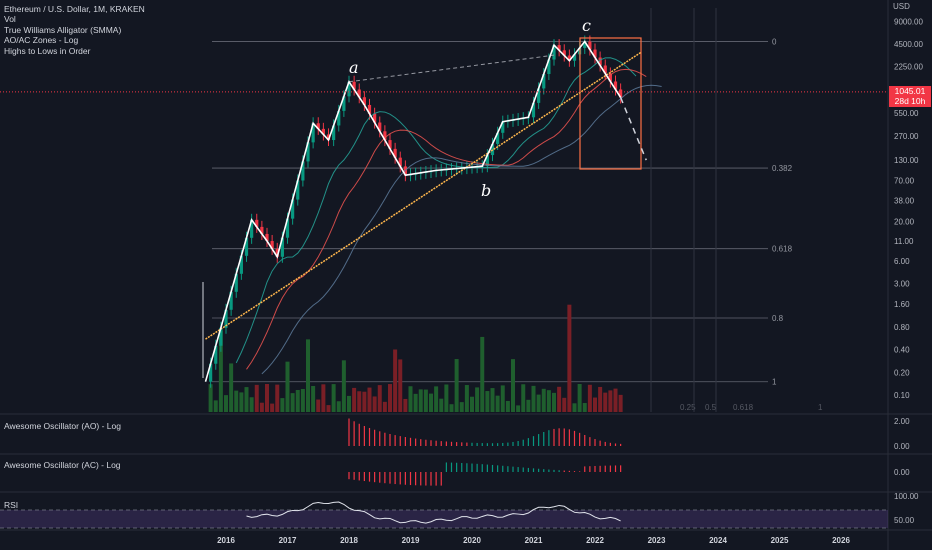  What do you see at coordinates (901, 6) in the screenshot?
I see `price-axis-unit: USD` at bounding box center [901, 6].